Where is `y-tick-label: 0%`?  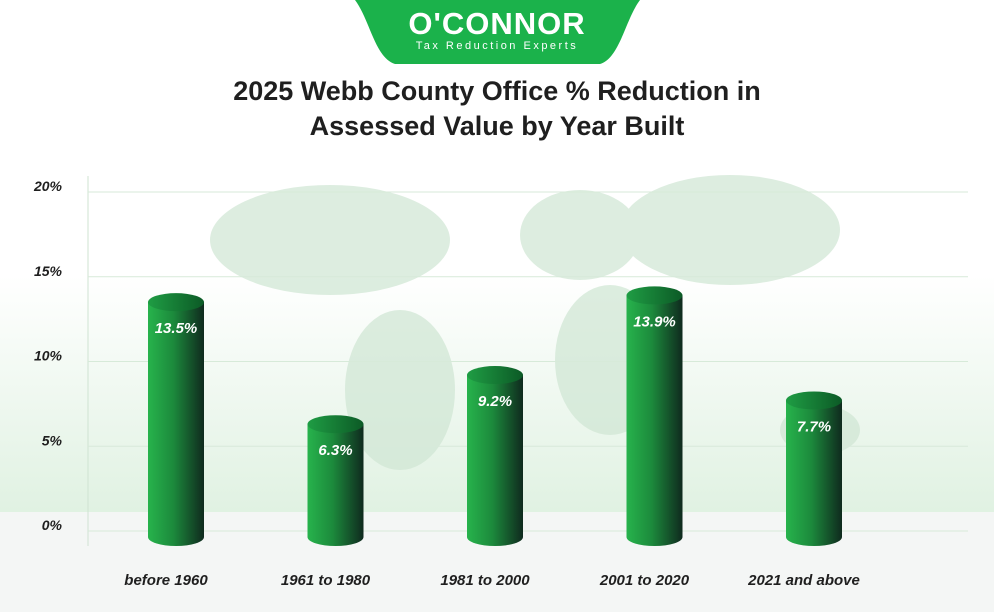 y-tick-label: 0% is located at coordinates (52, 525).